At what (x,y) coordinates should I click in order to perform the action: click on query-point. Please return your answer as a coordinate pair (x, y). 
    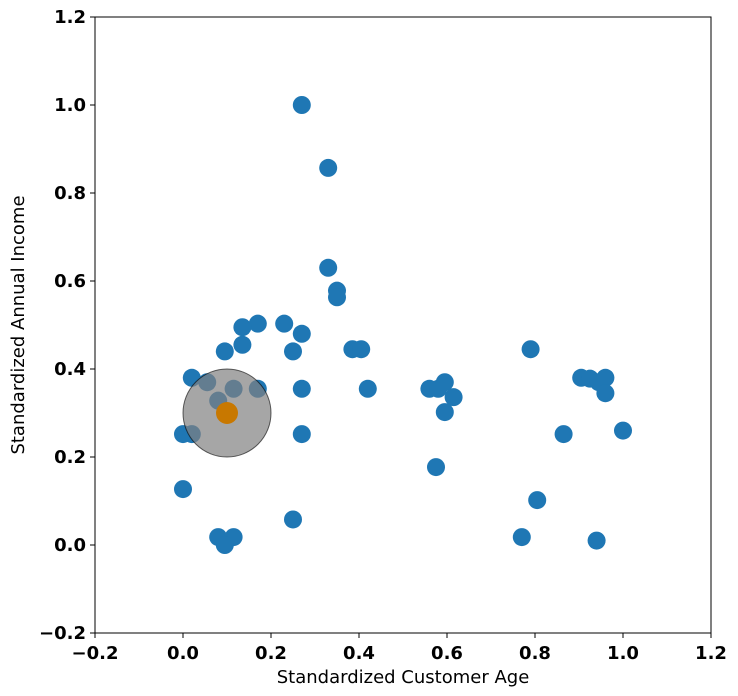
    Looking at the image, I should click on (227, 413).